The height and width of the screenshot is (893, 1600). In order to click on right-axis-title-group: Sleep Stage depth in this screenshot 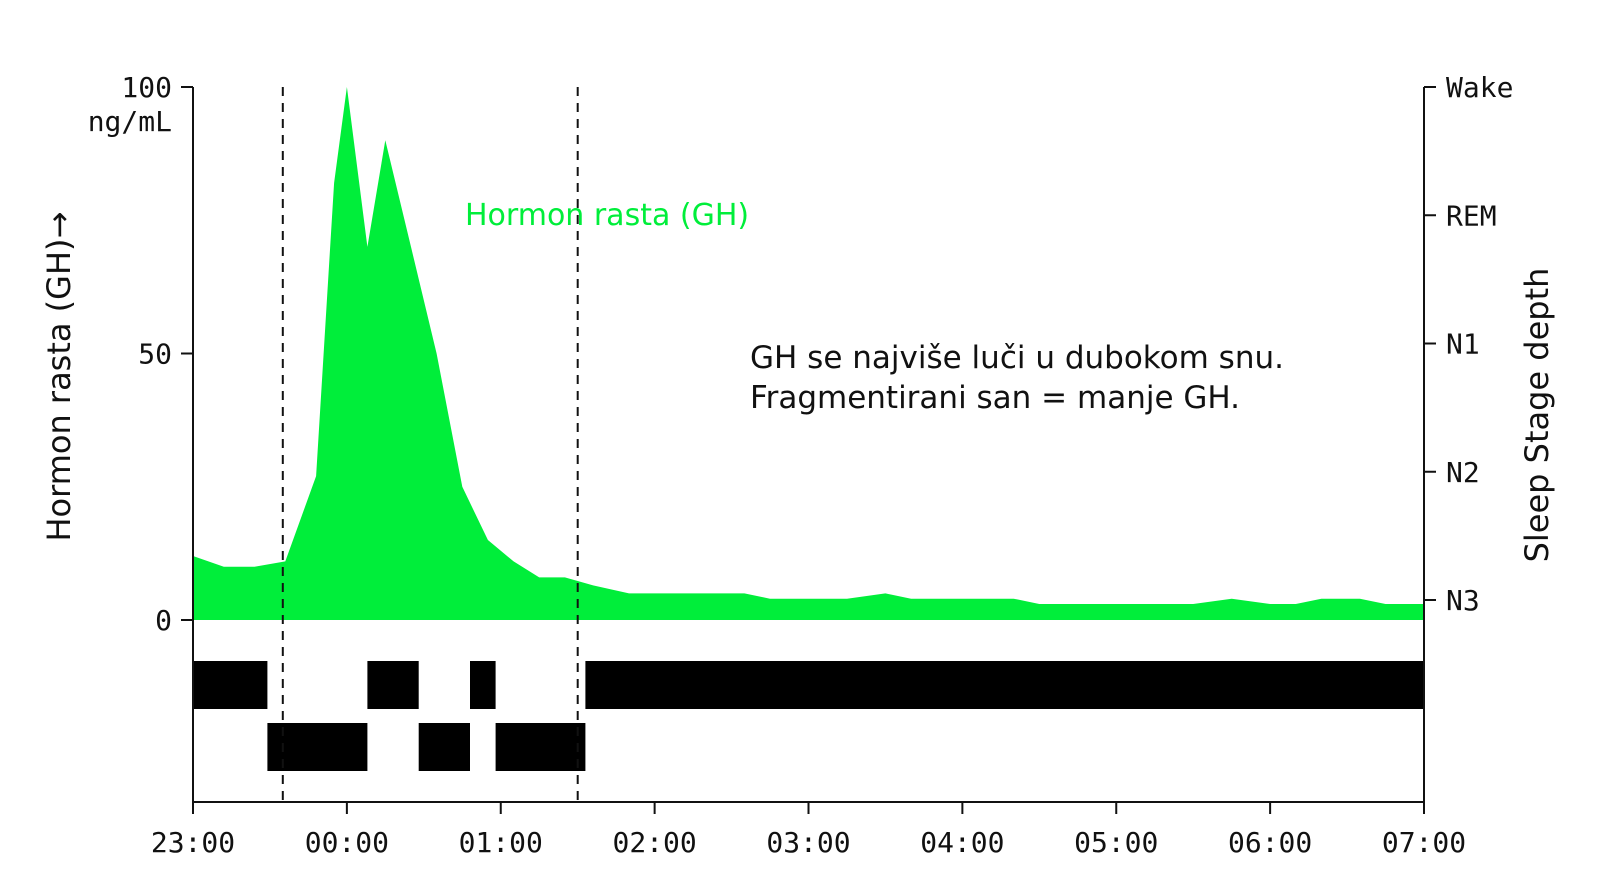, I will do `click(1537, 415)`.